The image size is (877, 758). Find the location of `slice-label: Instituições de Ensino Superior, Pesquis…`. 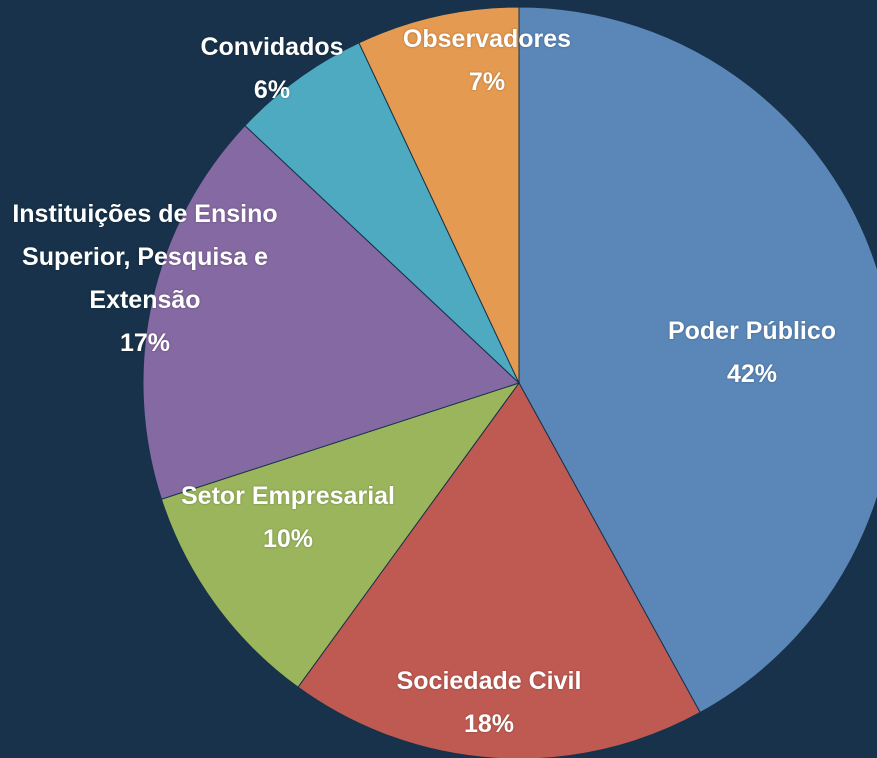

slice-label: Instituições de Ensino Superior, Pesquis… is located at coordinates (145, 279).